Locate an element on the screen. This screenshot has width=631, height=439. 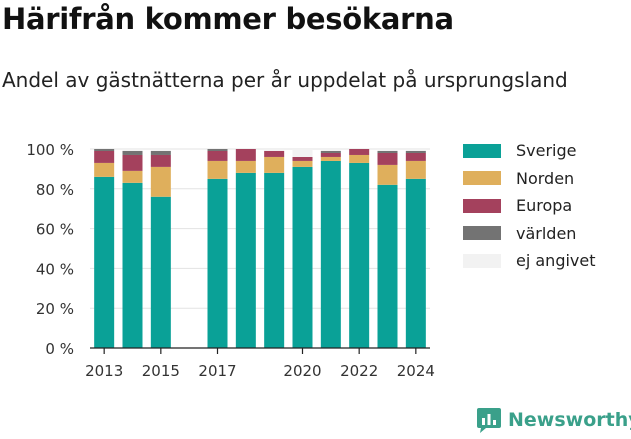
legend-item-sverige: Sverige is located at coordinates (529, 151).